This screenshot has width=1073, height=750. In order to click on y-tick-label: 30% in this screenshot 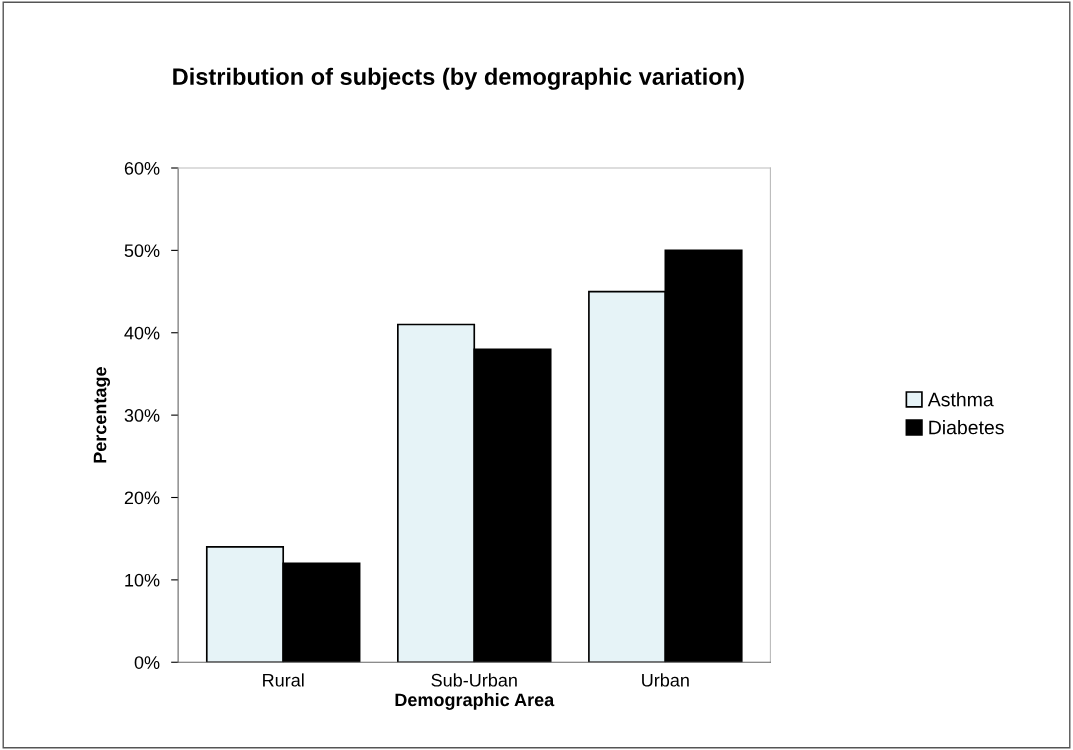, I will do `click(142, 415)`.